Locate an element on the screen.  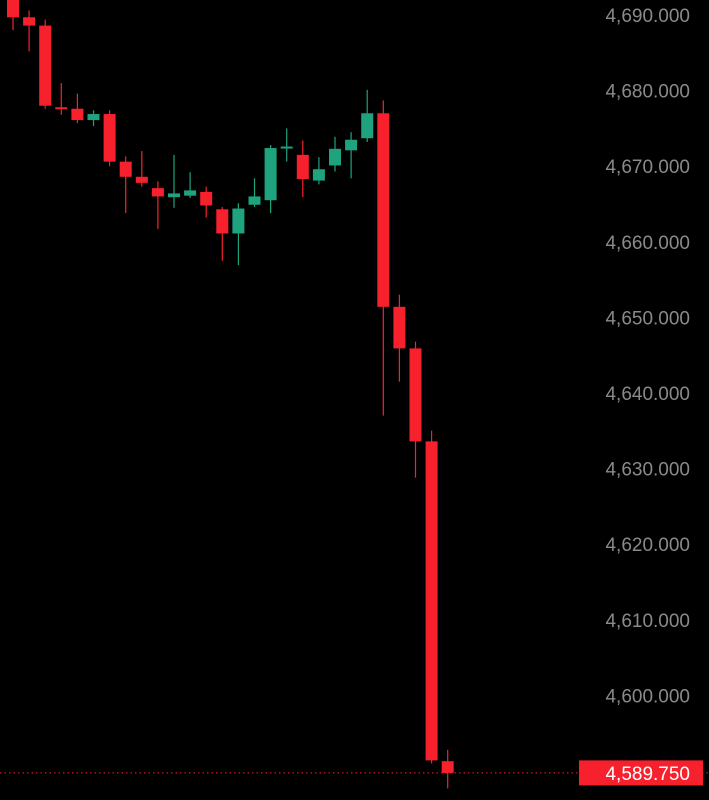
y-tick-label: 4,670.000 is located at coordinates (647, 167).